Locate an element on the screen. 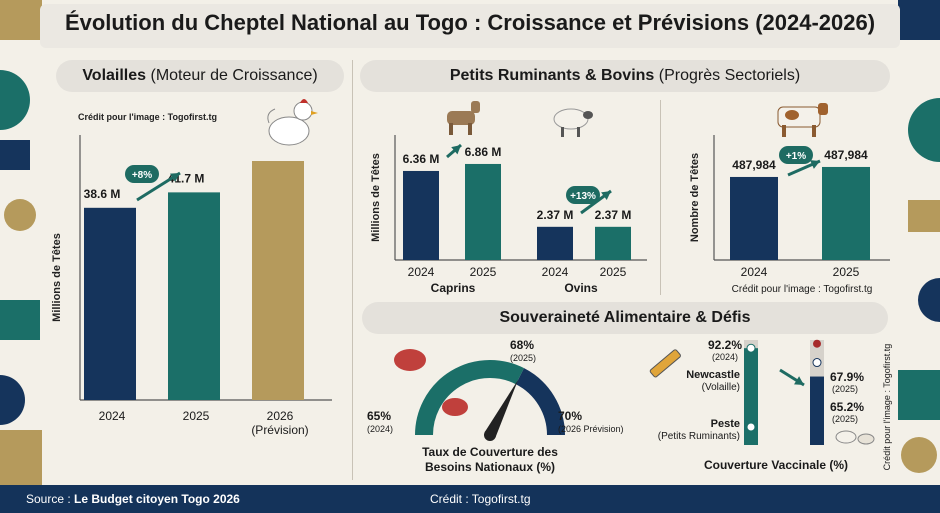  bovins-growth-badge: +1% is located at coordinates (796, 156).